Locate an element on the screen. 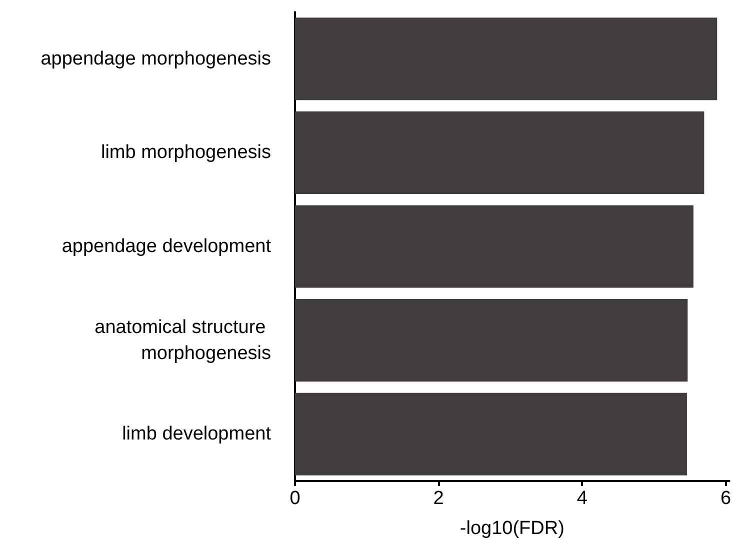 The width and height of the screenshot is (734, 547). x-tick-label: 4 is located at coordinates (582, 498).